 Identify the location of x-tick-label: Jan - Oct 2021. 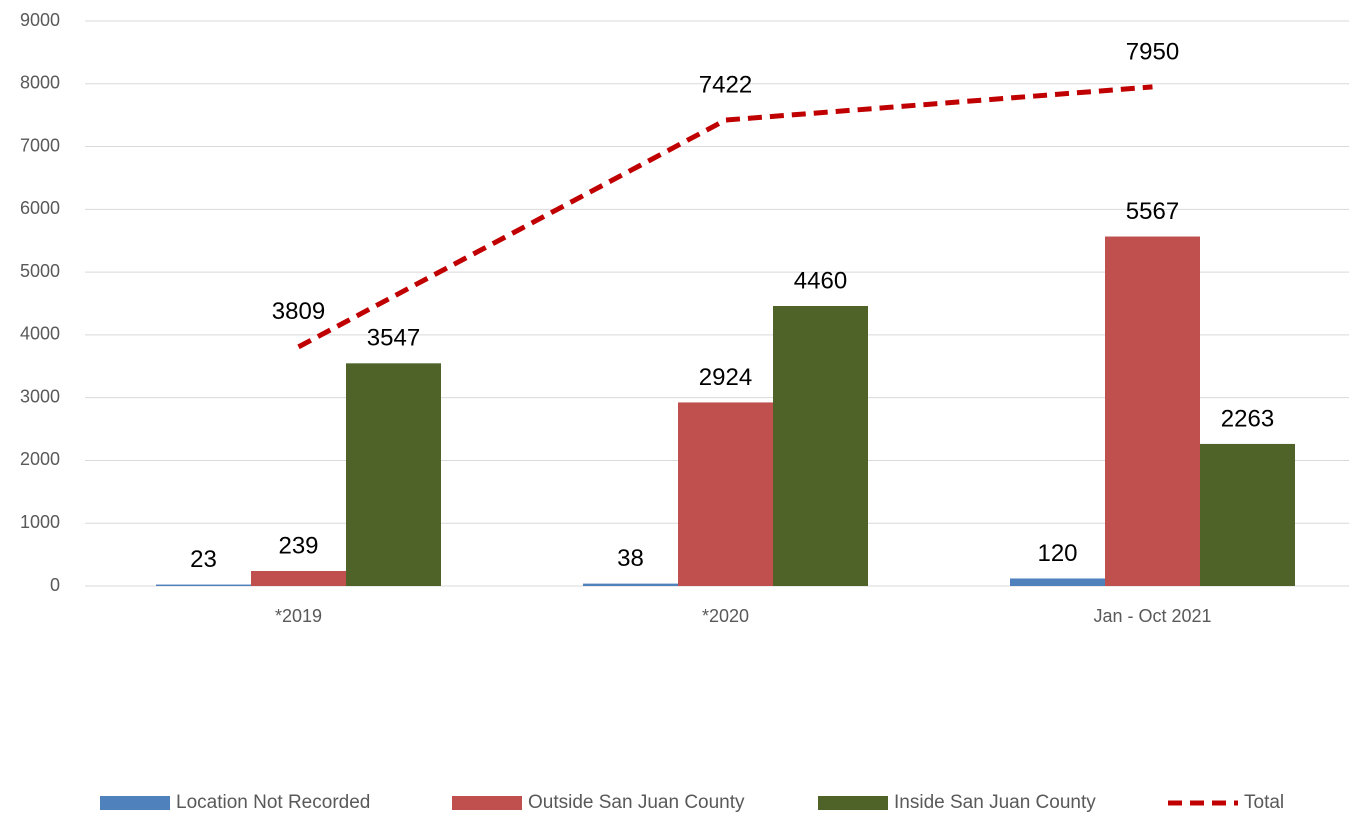
(1152, 616).